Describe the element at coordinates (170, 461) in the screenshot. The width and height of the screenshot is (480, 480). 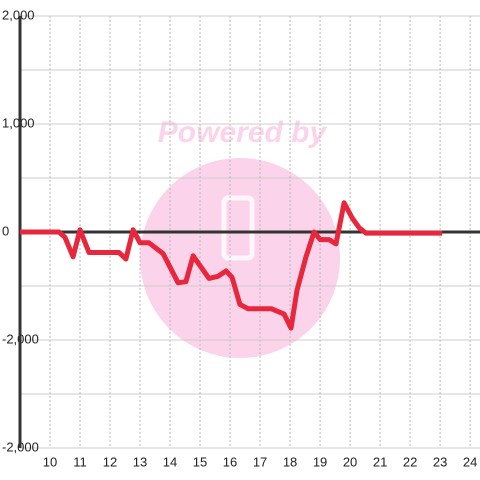
I see `x-tick-label: 14` at that location.